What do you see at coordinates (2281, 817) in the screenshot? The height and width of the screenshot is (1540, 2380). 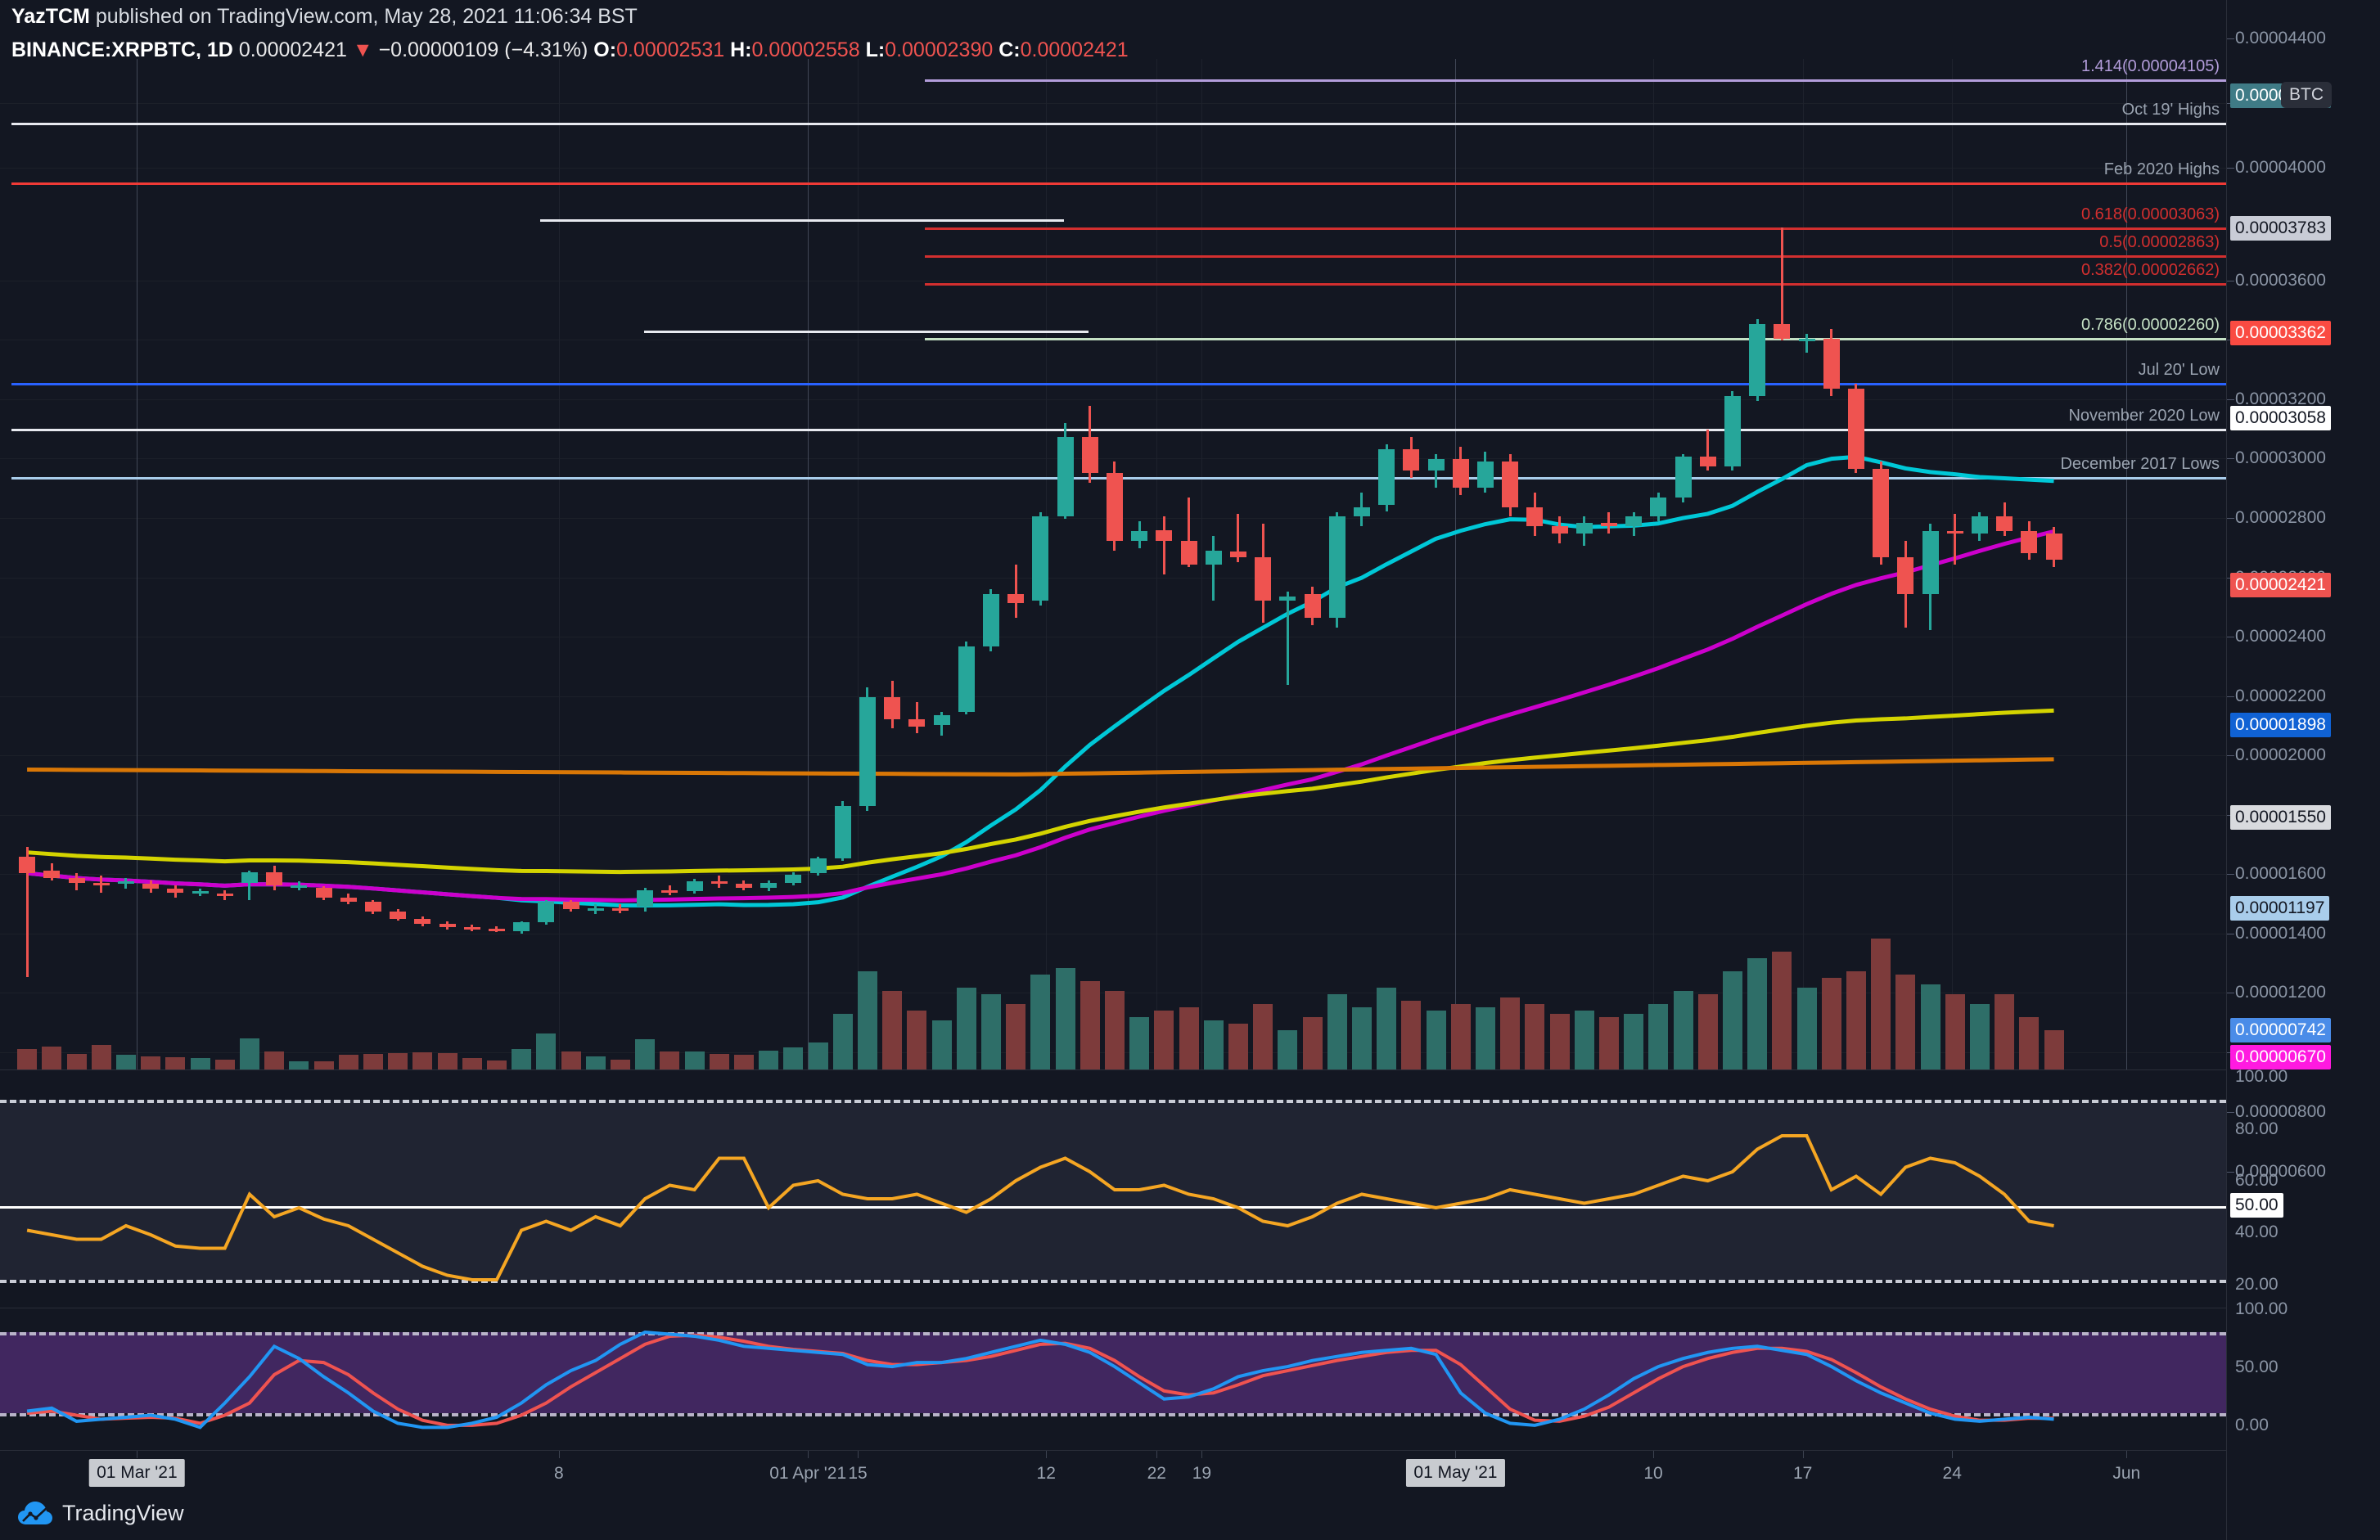 I see `price-level-badge: 0.00001550` at bounding box center [2281, 817].